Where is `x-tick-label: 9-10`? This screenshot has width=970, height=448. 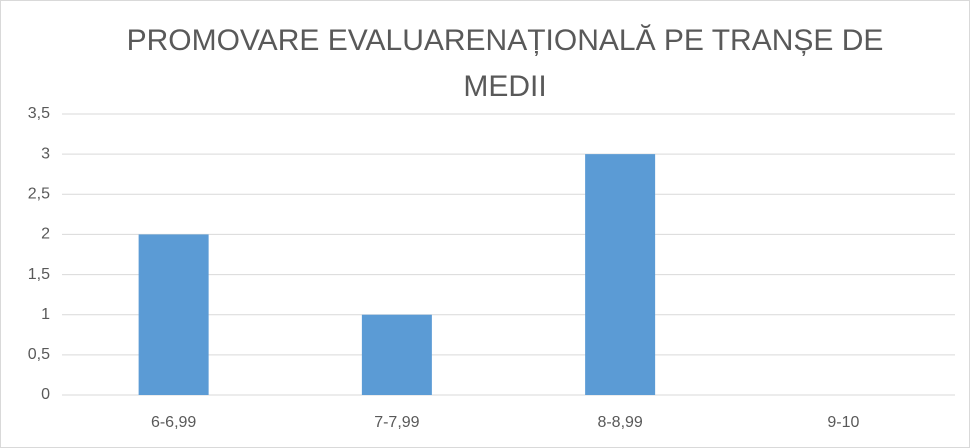
x-tick-label: 9-10 is located at coordinates (843, 422).